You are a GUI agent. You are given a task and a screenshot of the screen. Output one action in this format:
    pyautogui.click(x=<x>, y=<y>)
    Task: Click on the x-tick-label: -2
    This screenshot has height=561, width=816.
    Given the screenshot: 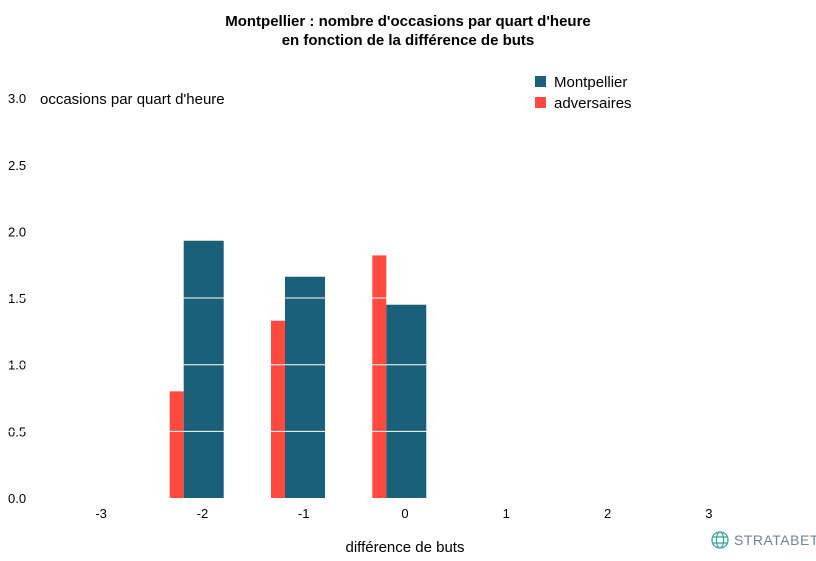 What is the action you would take?
    pyautogui.click(x=203, y=513)
    